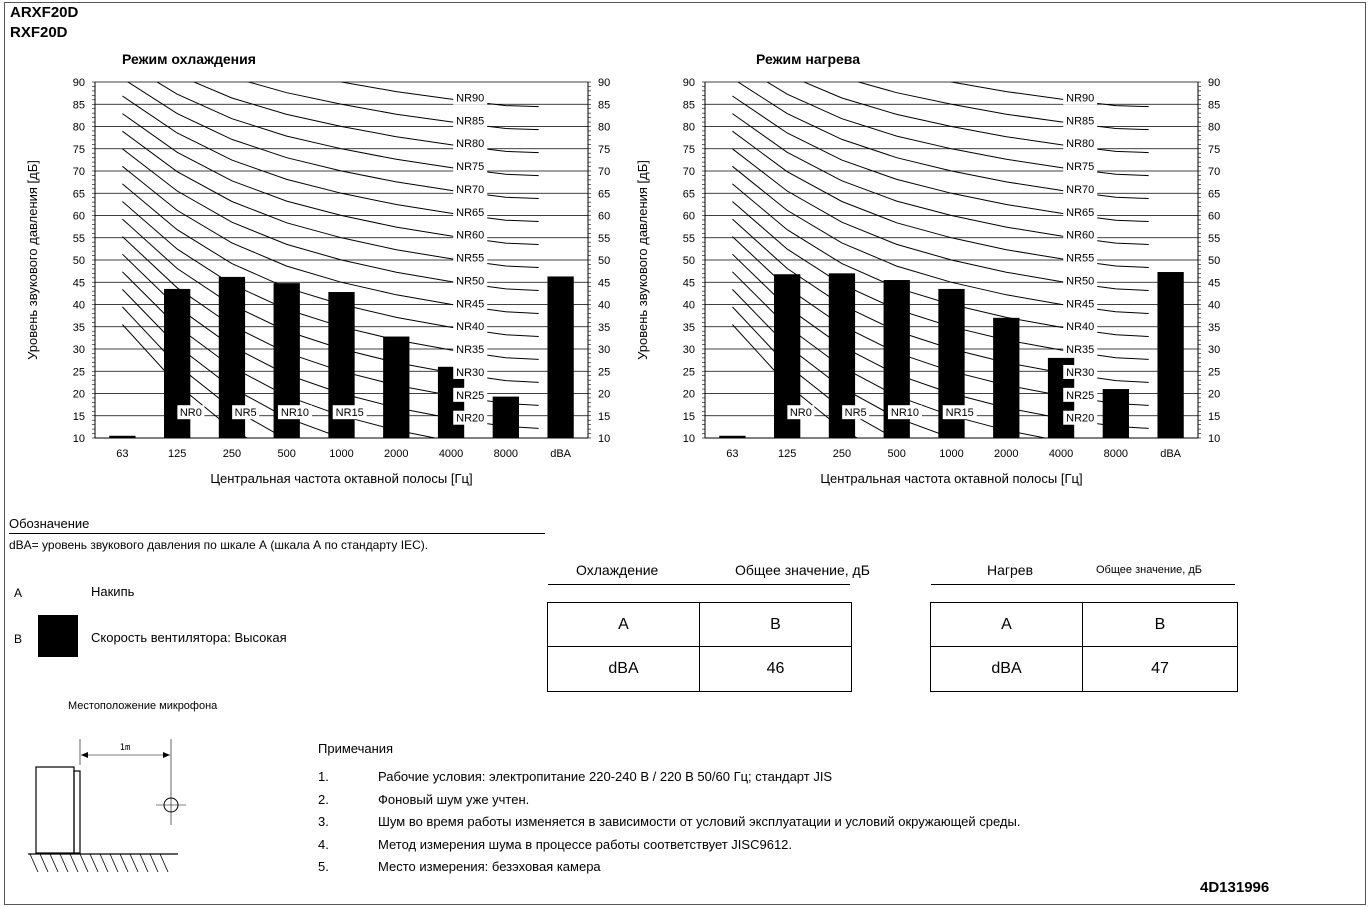  What do you see at coordinates (1214, 217) in the screenshot?
I see `y-tick-label-right: 60` at bounding box center [1214, 217].